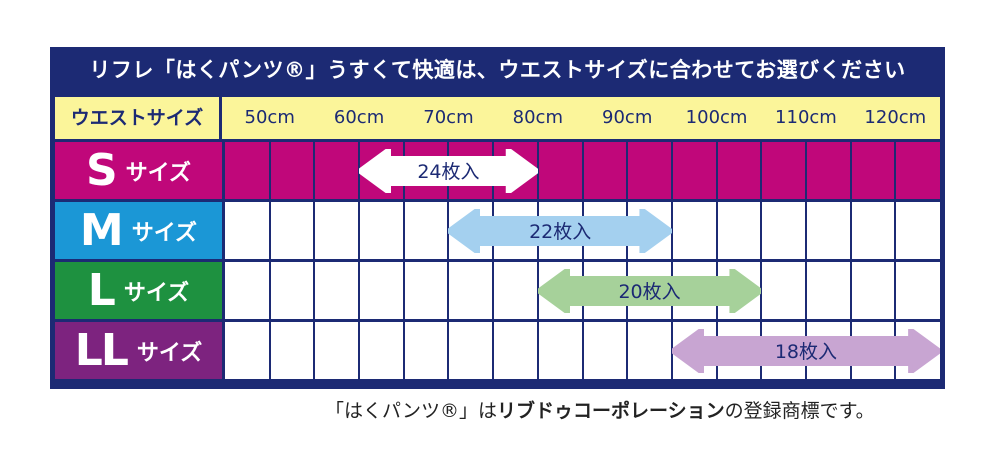 The height and width of the screenshot is (460, 1000). Describe the element at coordinates (806, 117) in the screenshot. I see `waist-tick: 110cm` at that location.